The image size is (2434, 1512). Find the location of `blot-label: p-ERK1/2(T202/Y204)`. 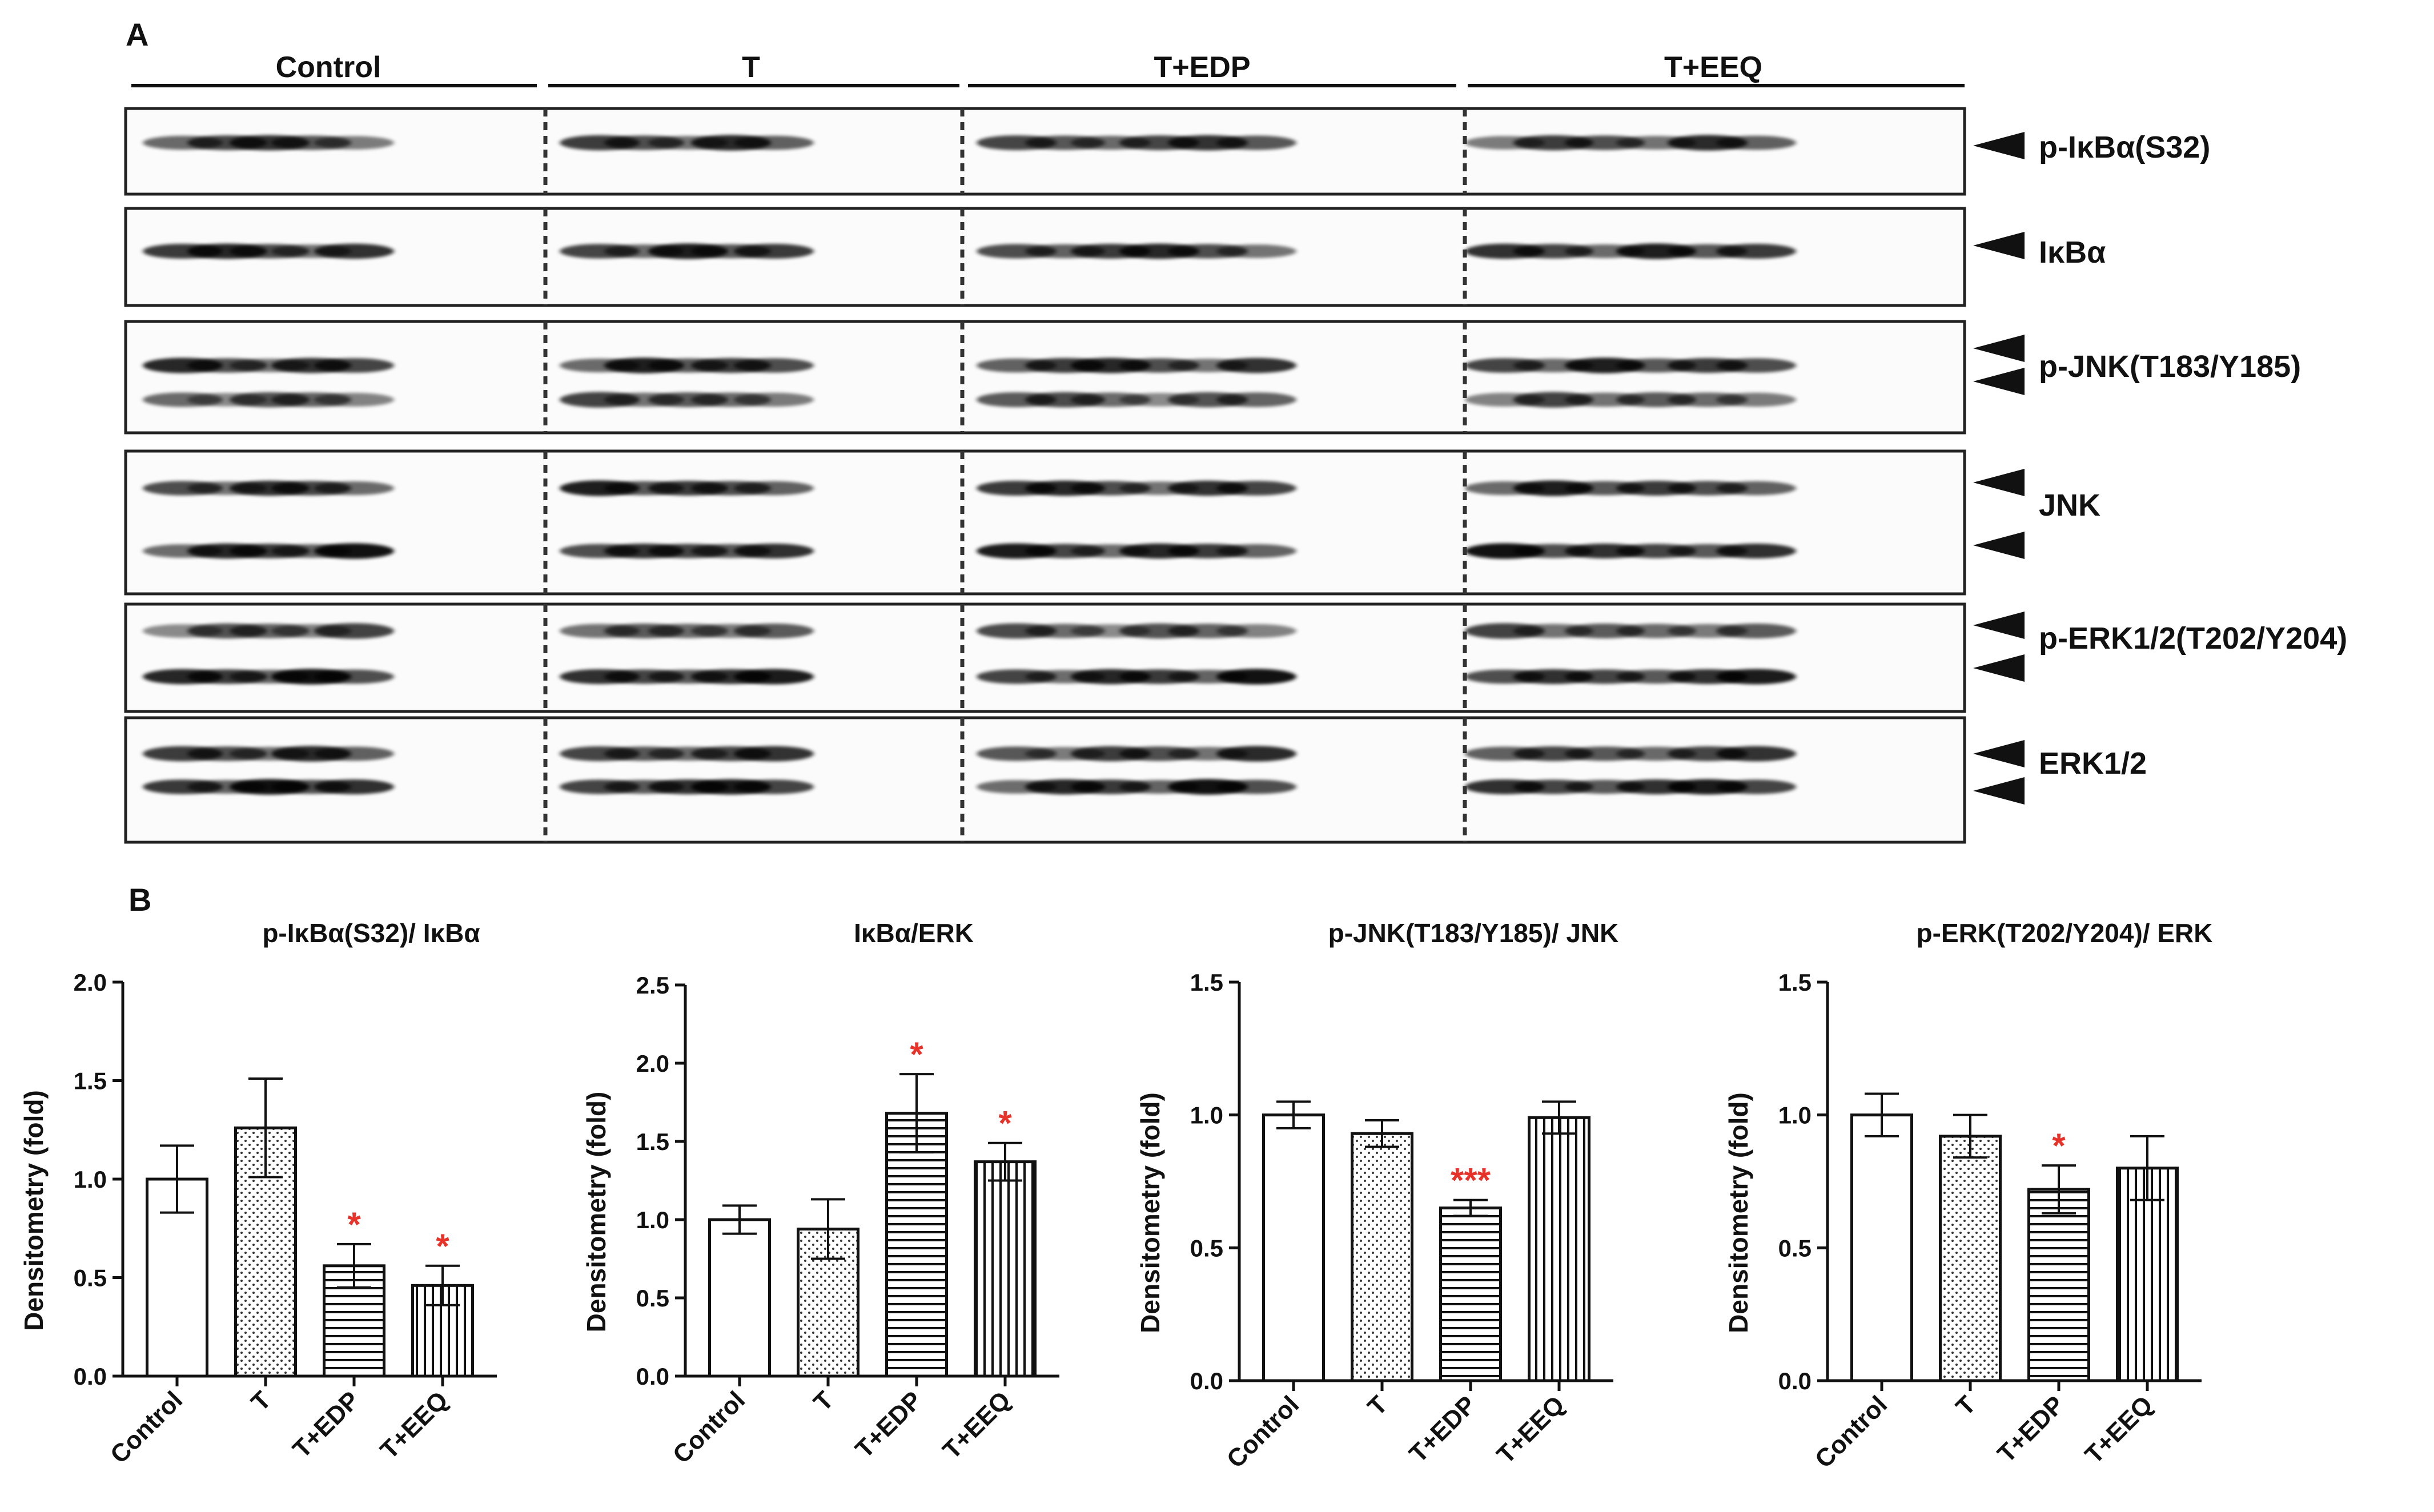

blot-label: p-ERK1/2(T202/Y204) is located at coordinates (2193, 638).